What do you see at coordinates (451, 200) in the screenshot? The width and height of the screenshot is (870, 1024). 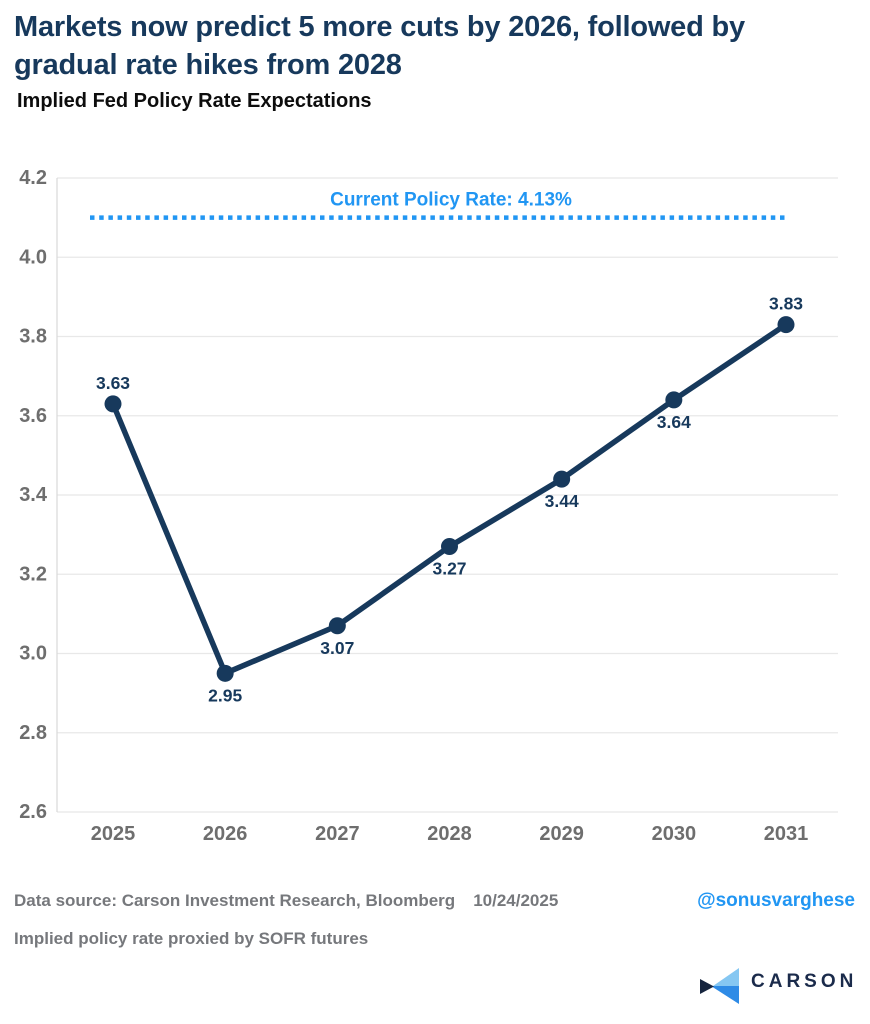 I see `current-policy-rate-label: Current Policy Rate: 4.13%` at bounding box center [451, 200].